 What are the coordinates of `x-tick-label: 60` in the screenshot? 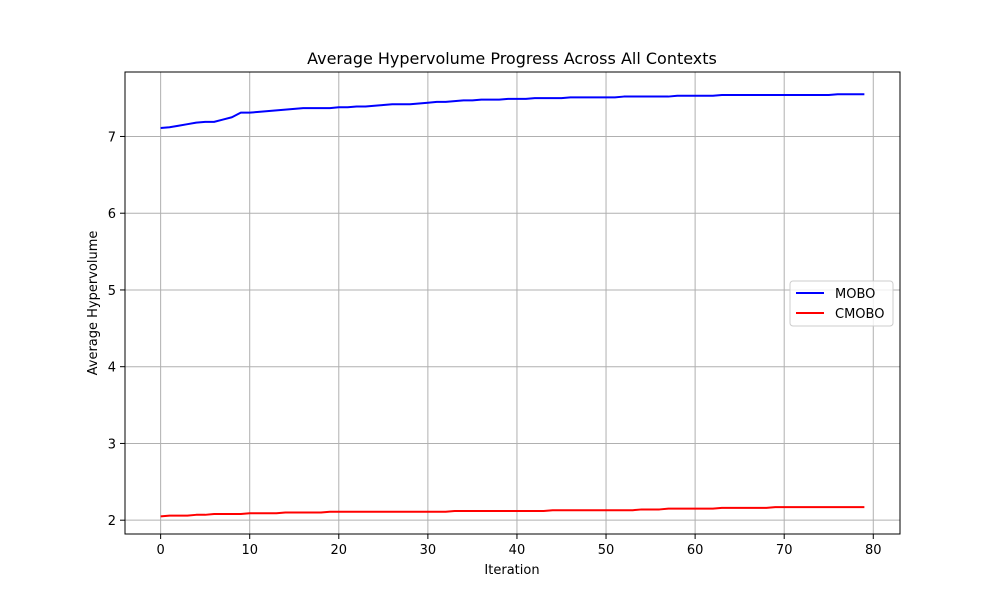 It's located at (695, 550).